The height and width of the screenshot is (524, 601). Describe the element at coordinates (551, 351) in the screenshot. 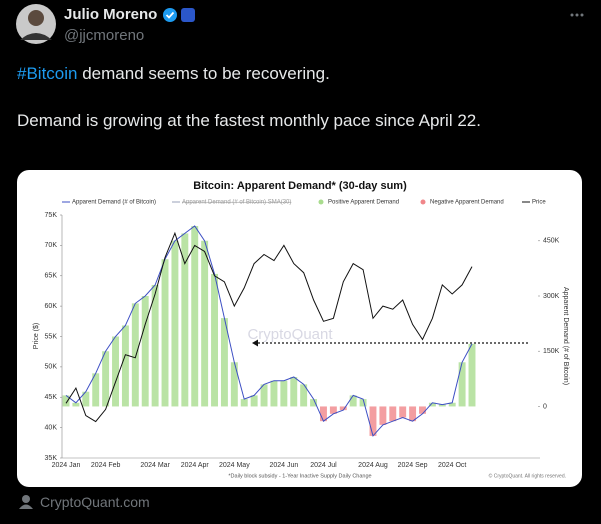

I see `y2-tick-label: 150K` at that location.